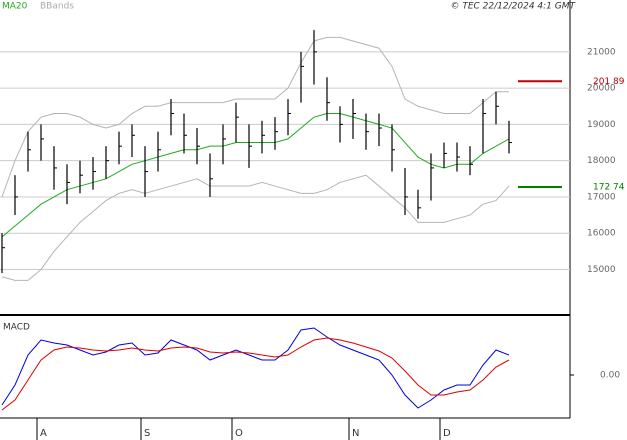 This screenshot has height=440, width=627. What do you see at coordinates (601, 234) in the screenshot?
I see `y-tick-label: 16000` at bounding box center [601, 234].